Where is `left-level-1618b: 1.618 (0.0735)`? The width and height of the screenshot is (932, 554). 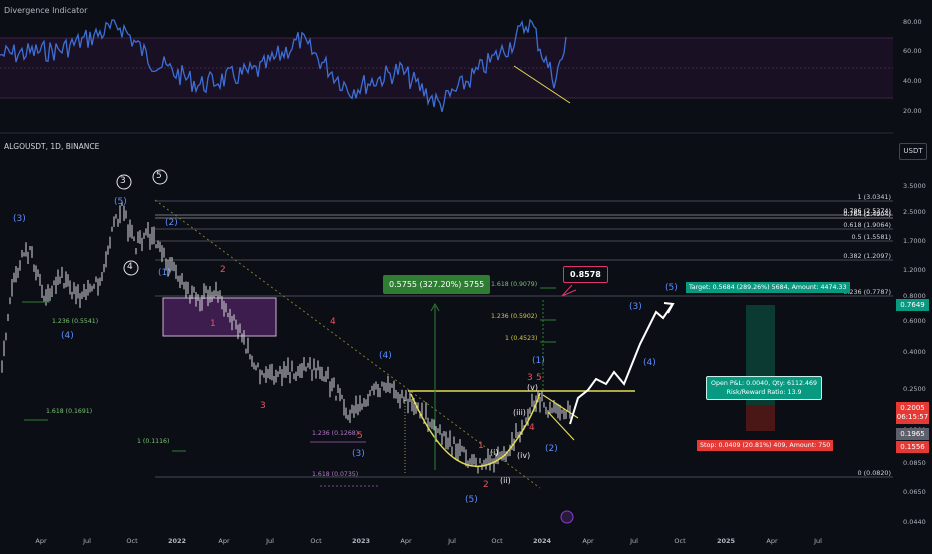 left-level-1618b: 1.618 (0.0735) is located at coordinates (335, 474).